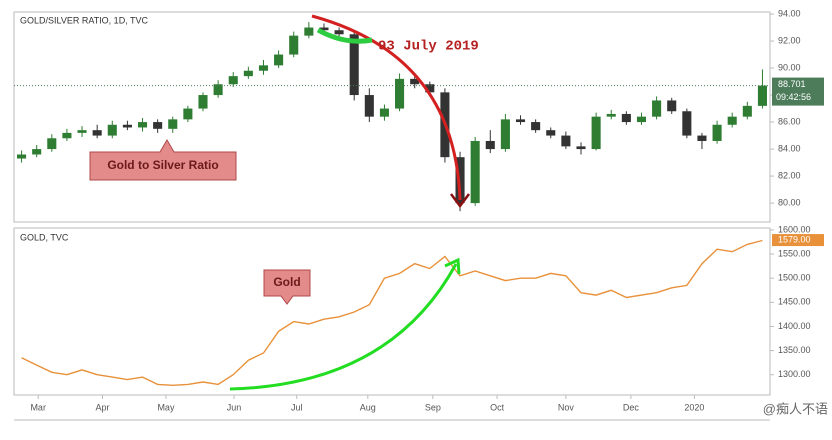 The image size is (832, 440). Describe the element at coordinates (794, 326) in the screenshot. I see `y-tick-label: 1400.00` at that location.